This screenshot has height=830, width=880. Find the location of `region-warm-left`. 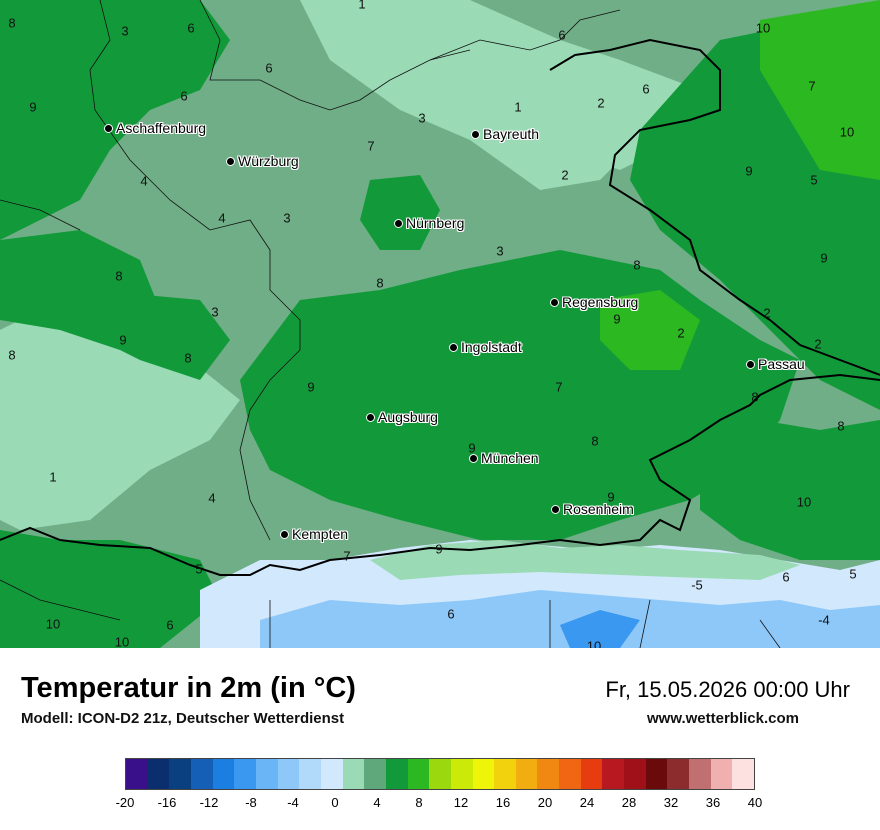

region-warm-left is located at coordinates (115, 120).